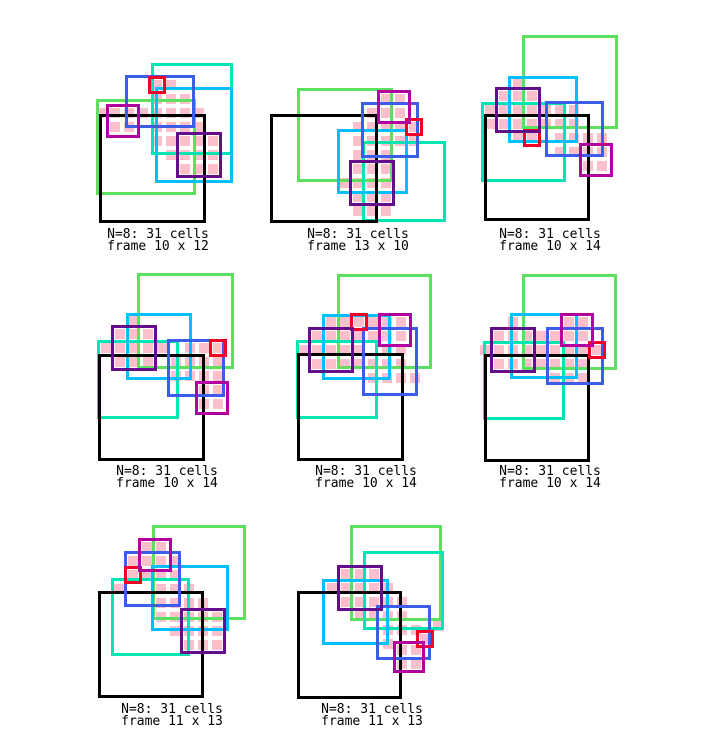  I want to click on spring-rectangle, so click(150, 617).